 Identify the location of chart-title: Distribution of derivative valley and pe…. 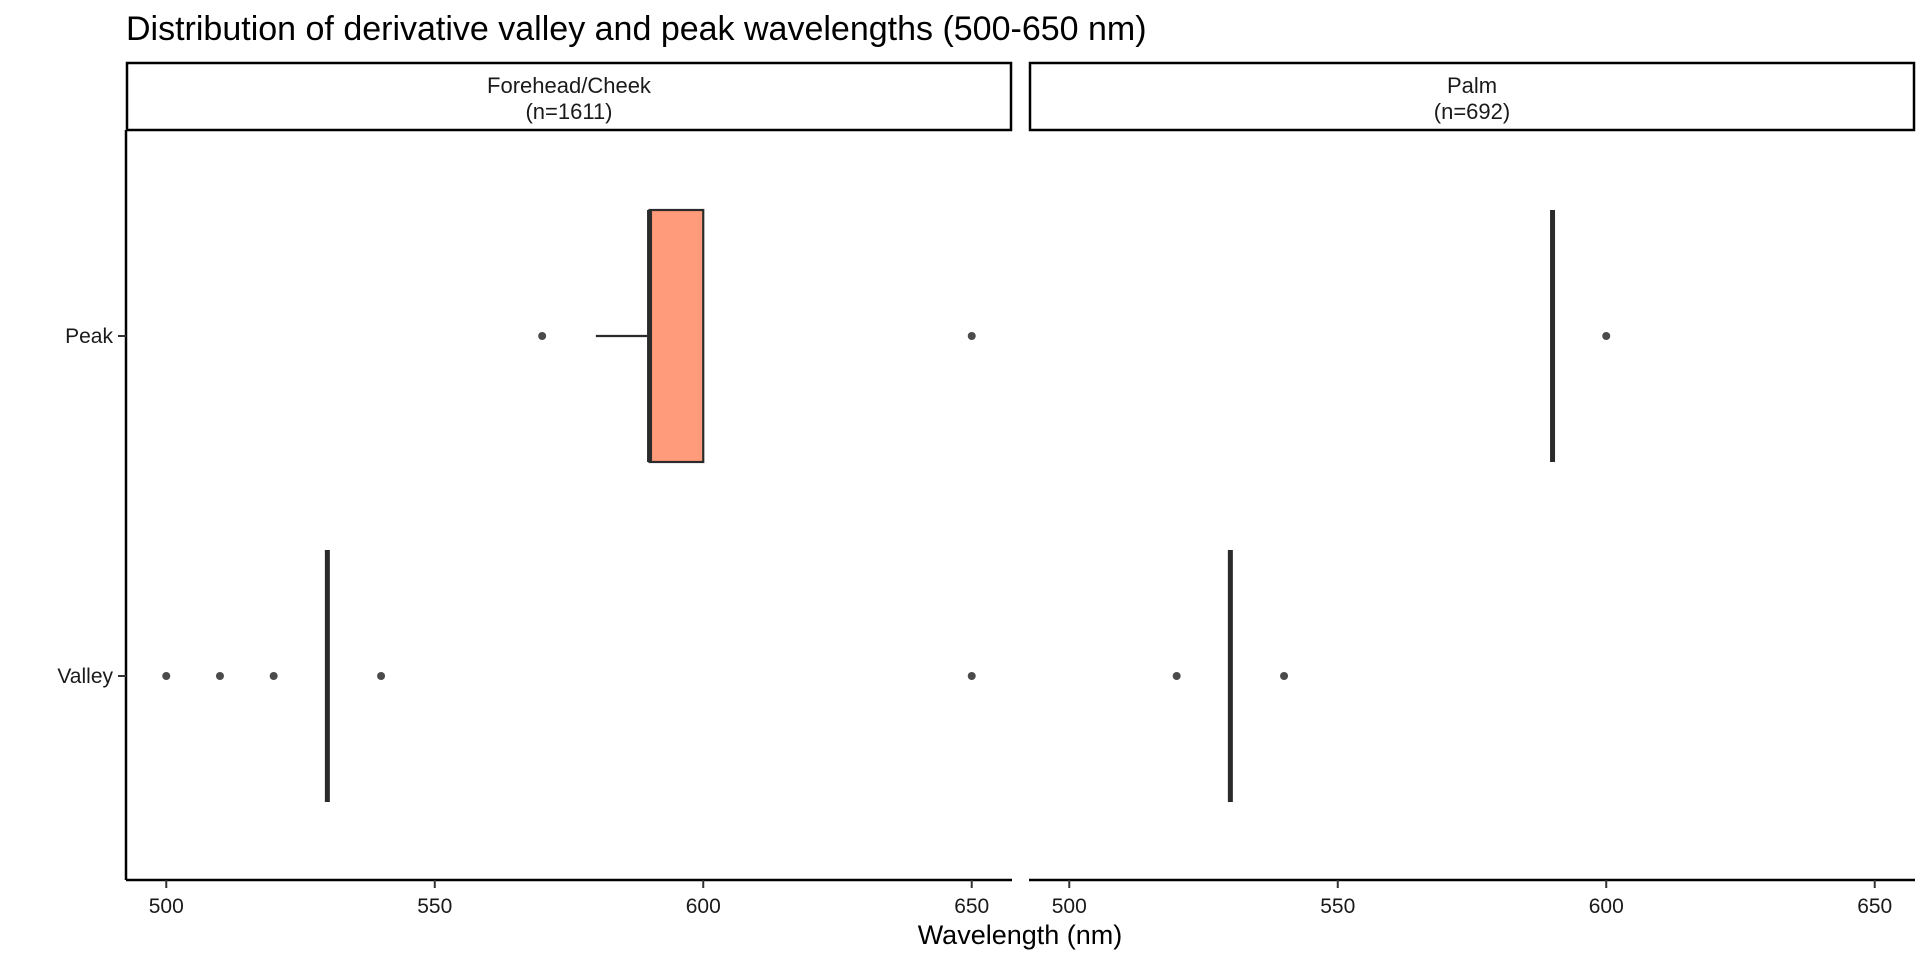
(636, 29).